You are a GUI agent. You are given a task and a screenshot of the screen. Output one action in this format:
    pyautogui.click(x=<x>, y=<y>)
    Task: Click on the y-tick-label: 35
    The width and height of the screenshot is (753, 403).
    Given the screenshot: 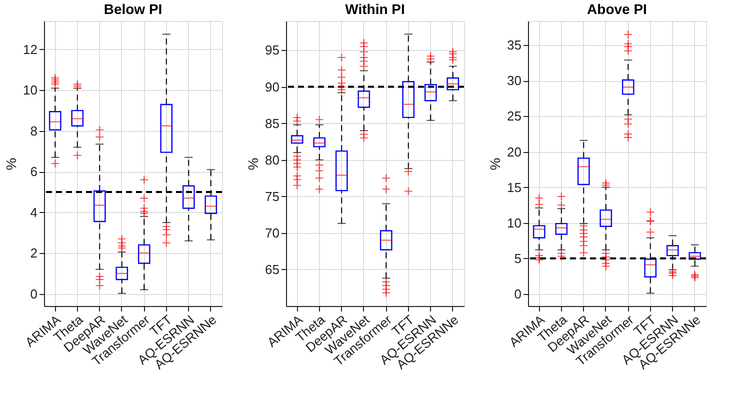 What is the action you would take?
    pyautogui.click(x=514, y=45)
    